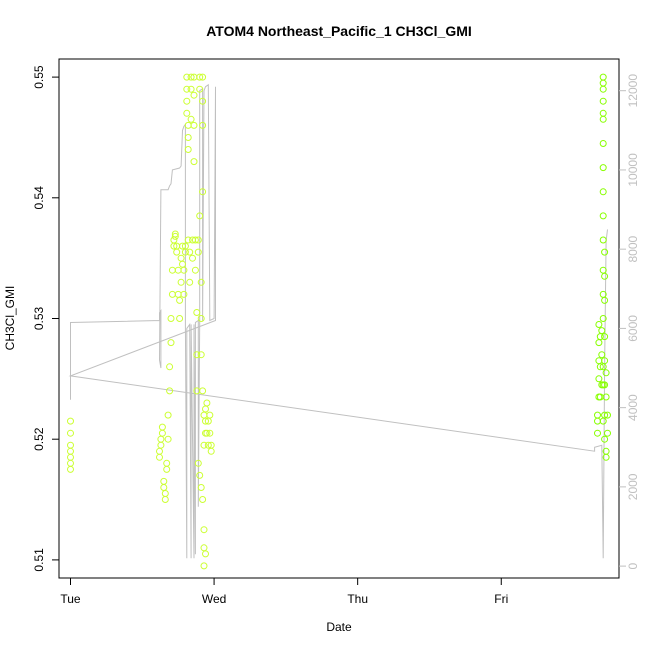 This screenshot has width=650, height=655. What do you see at coordinates (501, 599) in the screenshot?
I see `x-tick-label: Fri` at bounding box center [501, 599].